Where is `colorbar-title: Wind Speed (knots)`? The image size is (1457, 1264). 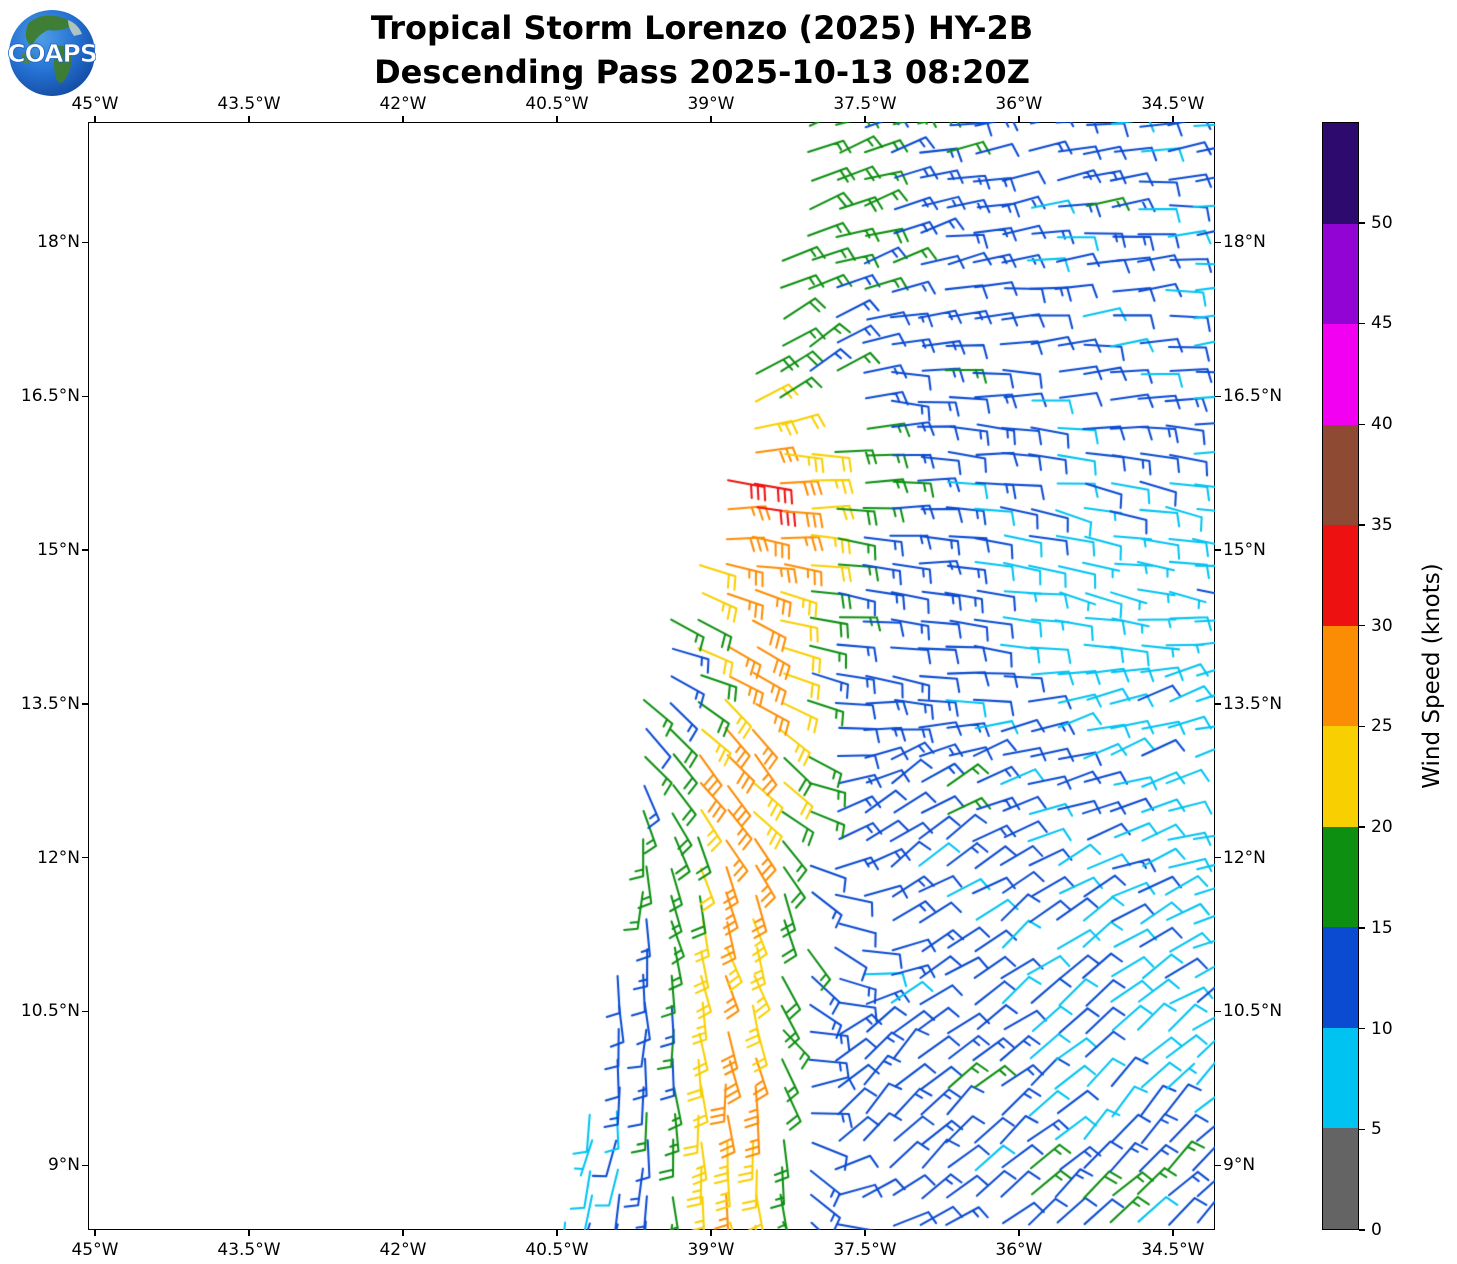
colorbar-title: Wind Speed (knots) is located at coordinates (1432, 676).